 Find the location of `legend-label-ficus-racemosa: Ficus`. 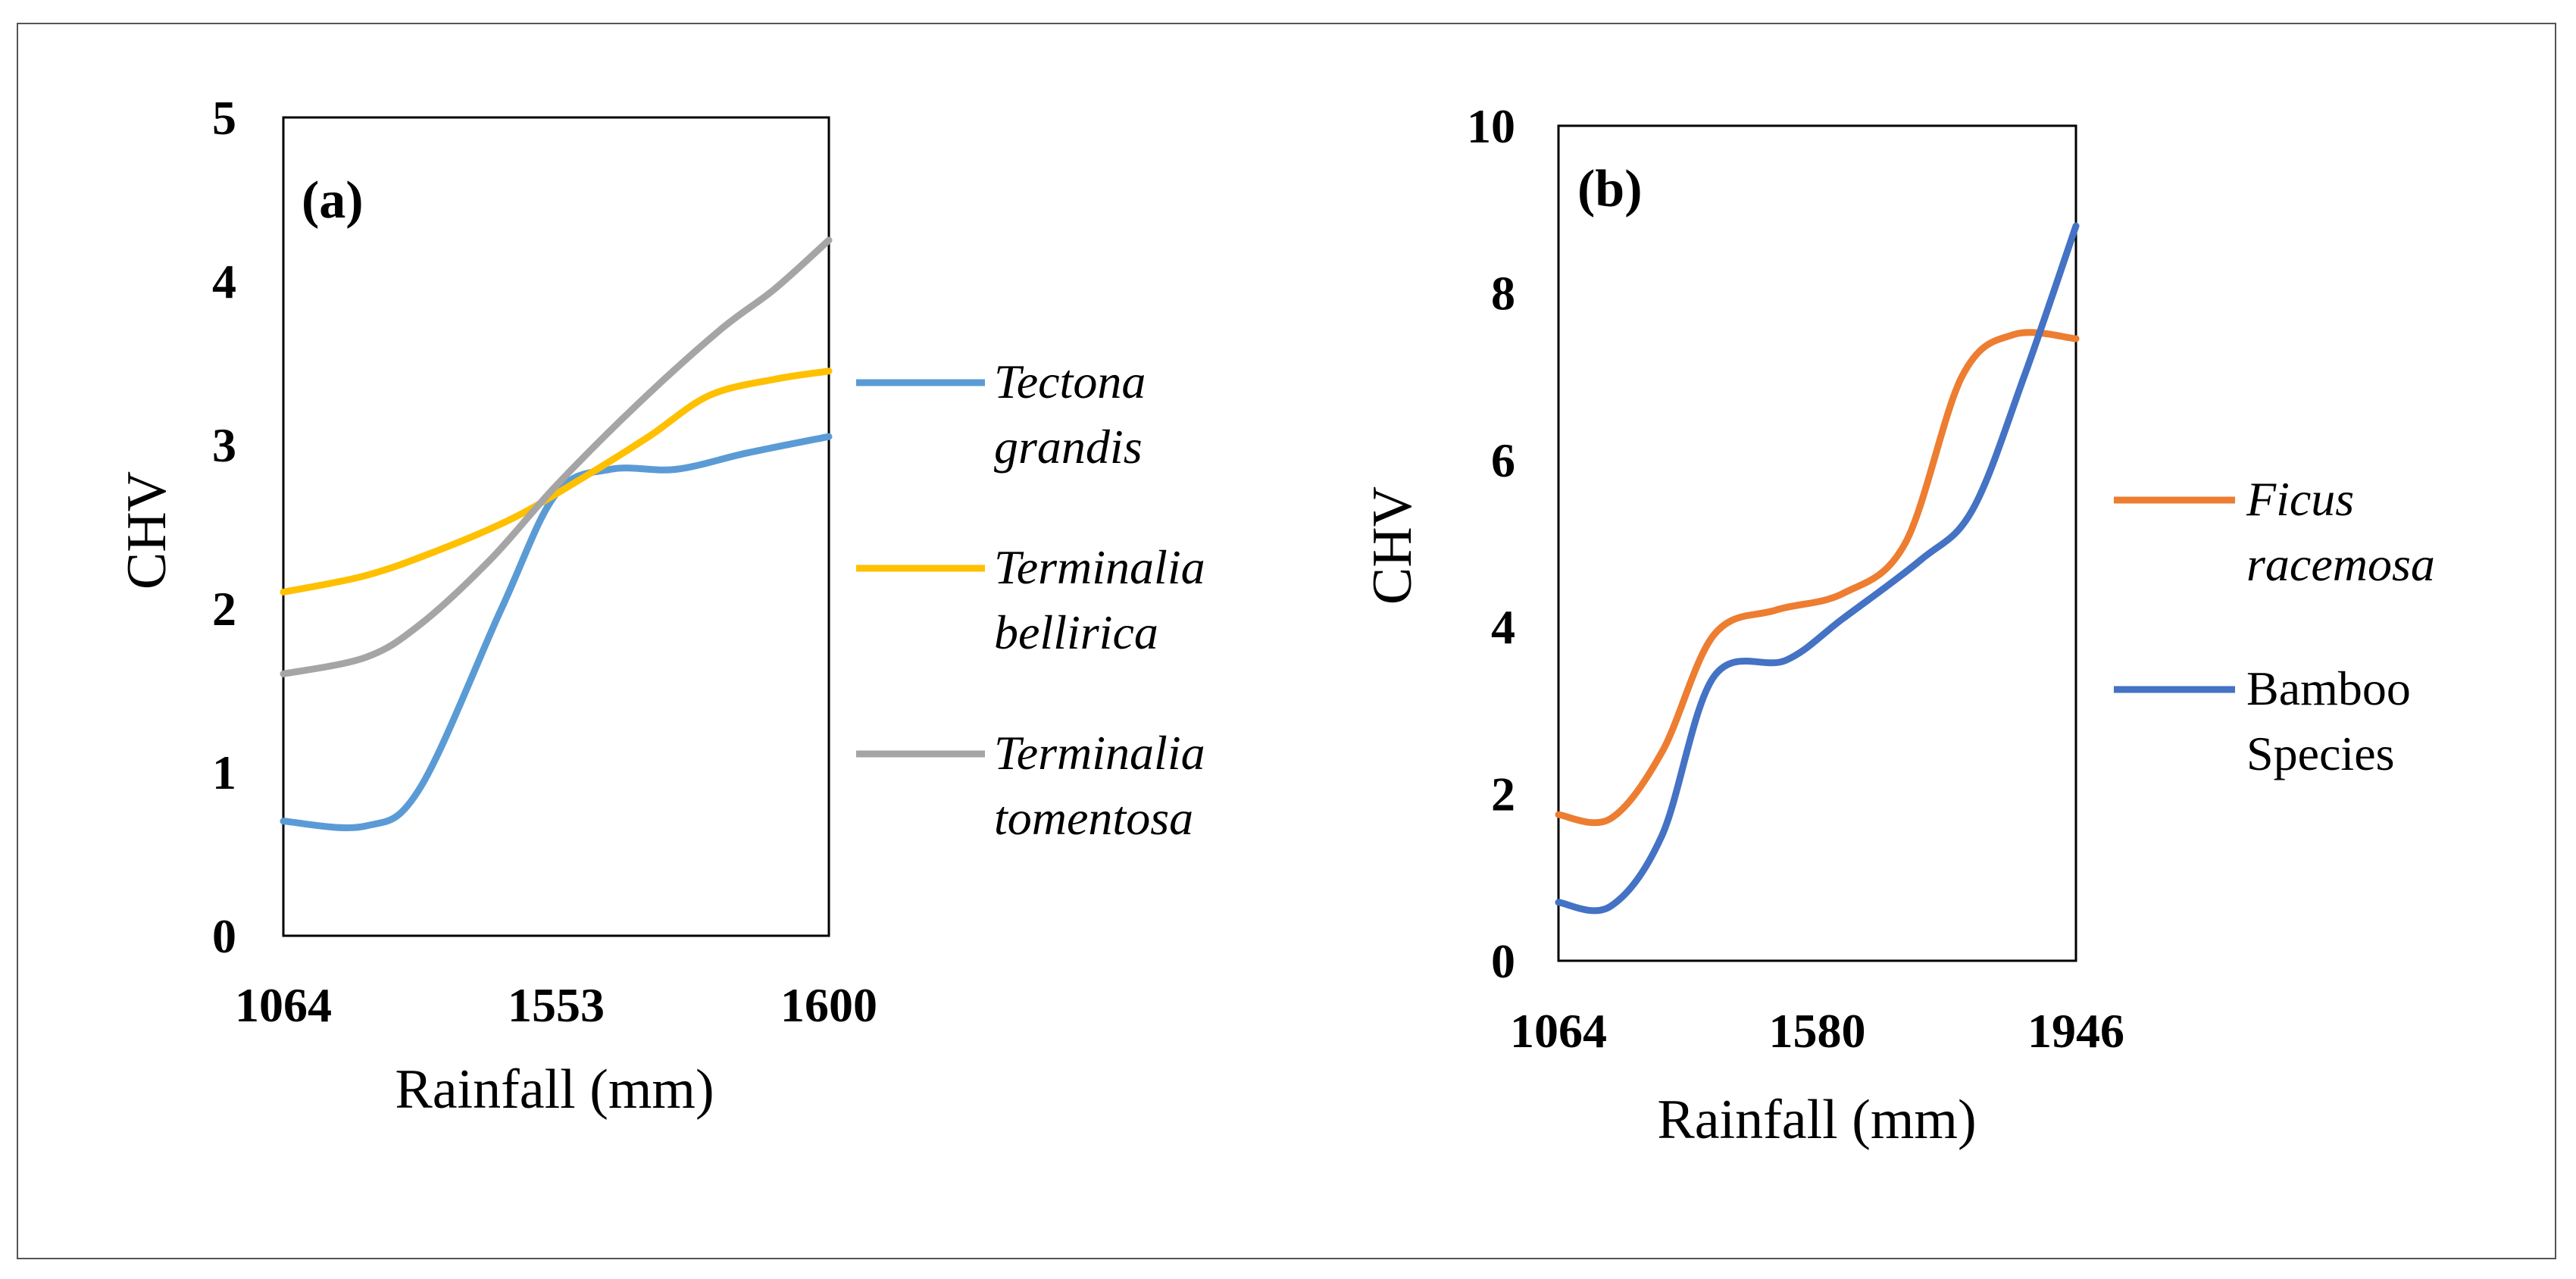

legend-label-ficus-racemosa: Ficus is located at coordinates (2300, 499).